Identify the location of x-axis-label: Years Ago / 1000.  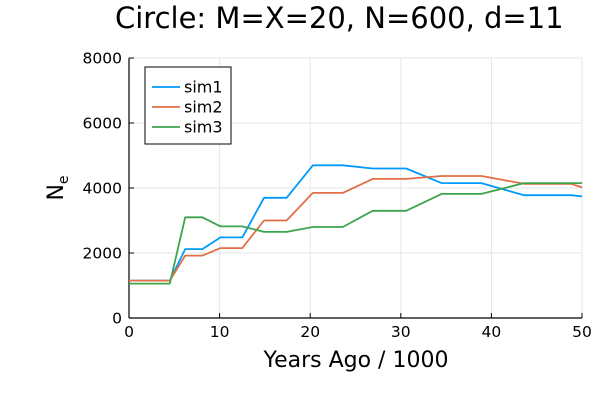
(356, 360).